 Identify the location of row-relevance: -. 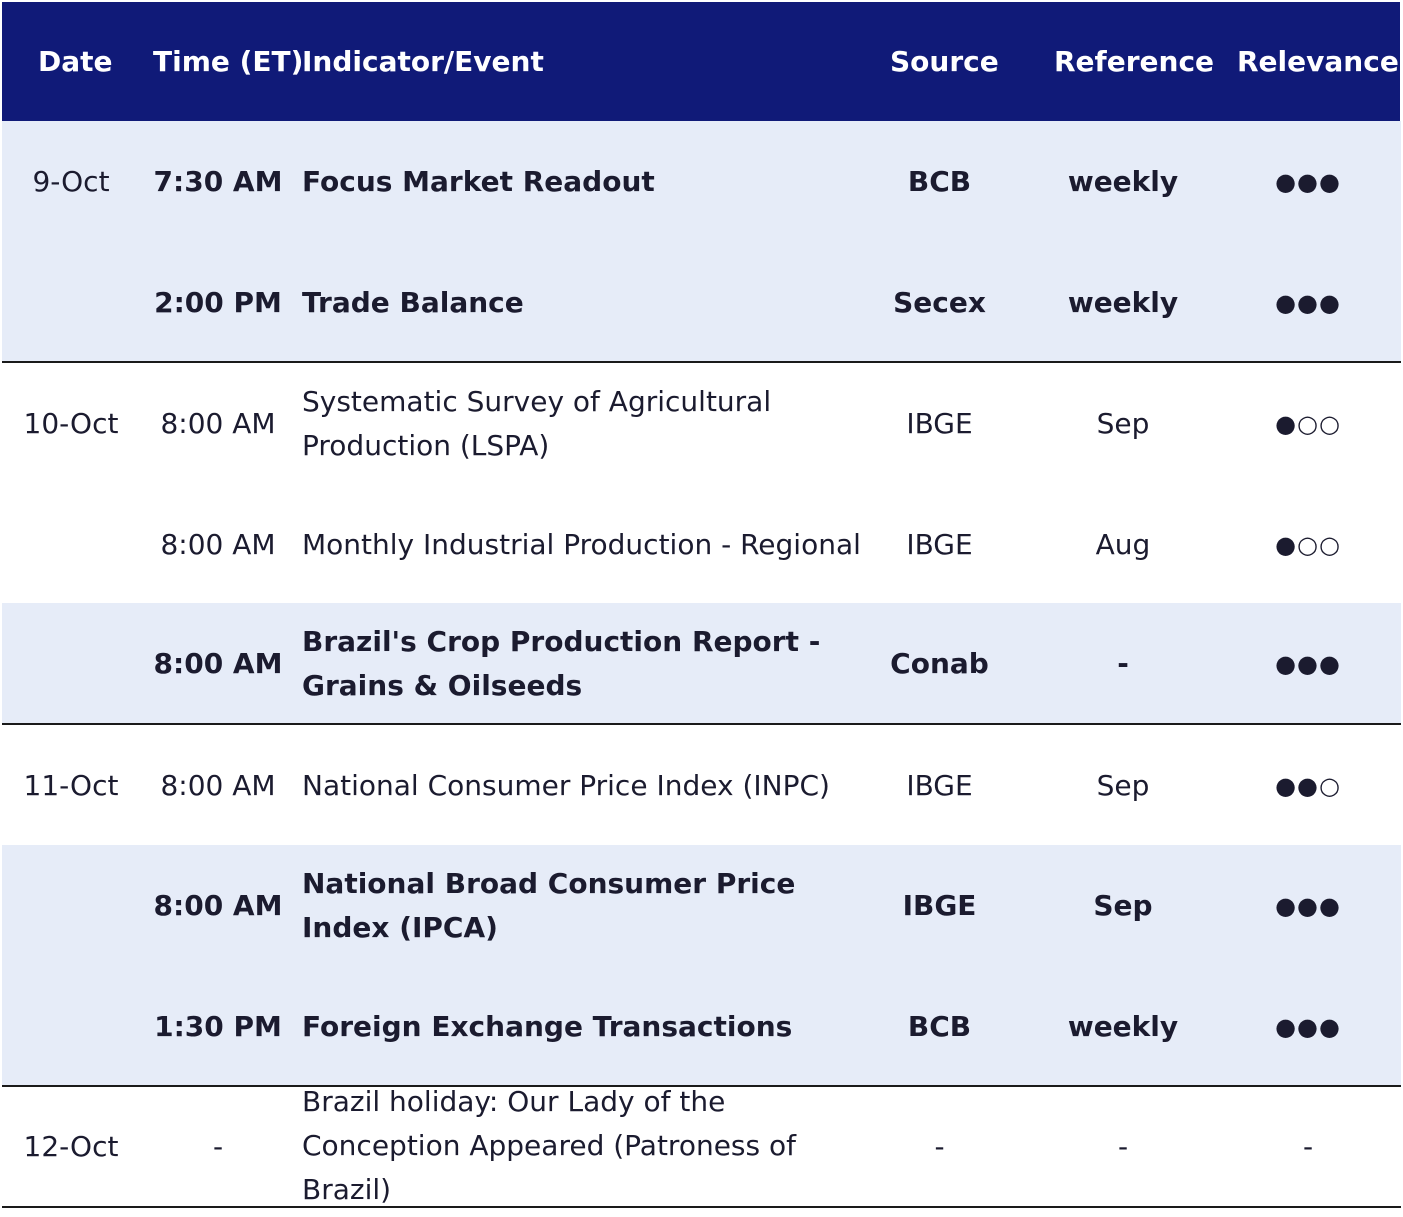
(1308, 1146).